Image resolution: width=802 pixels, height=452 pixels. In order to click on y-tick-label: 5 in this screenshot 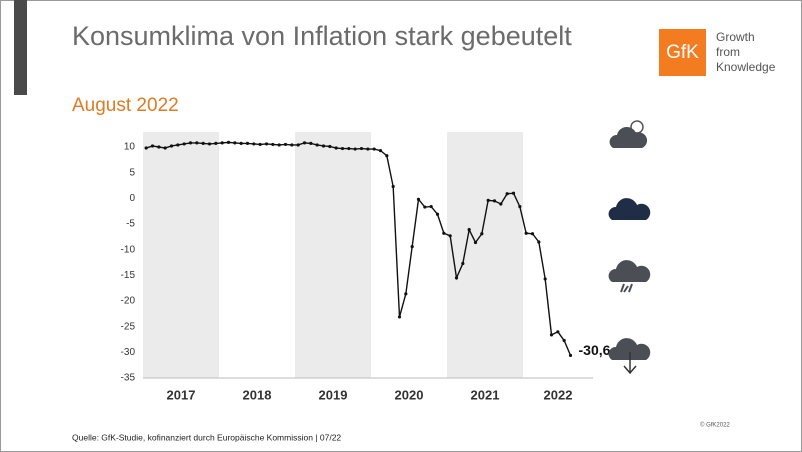, I will do `click(132, 172)`.